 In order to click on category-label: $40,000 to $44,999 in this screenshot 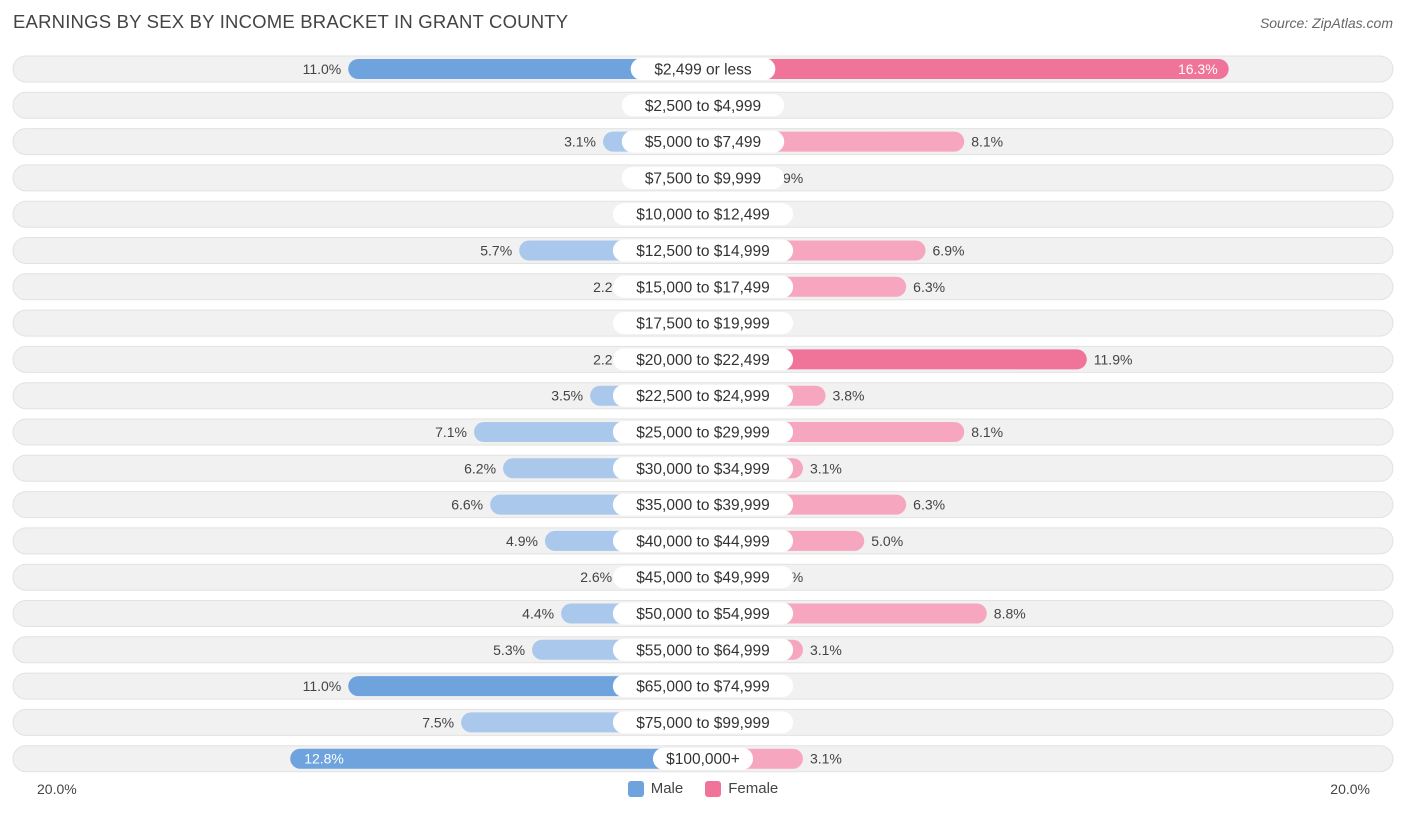, I will do `click(703, 541)`.